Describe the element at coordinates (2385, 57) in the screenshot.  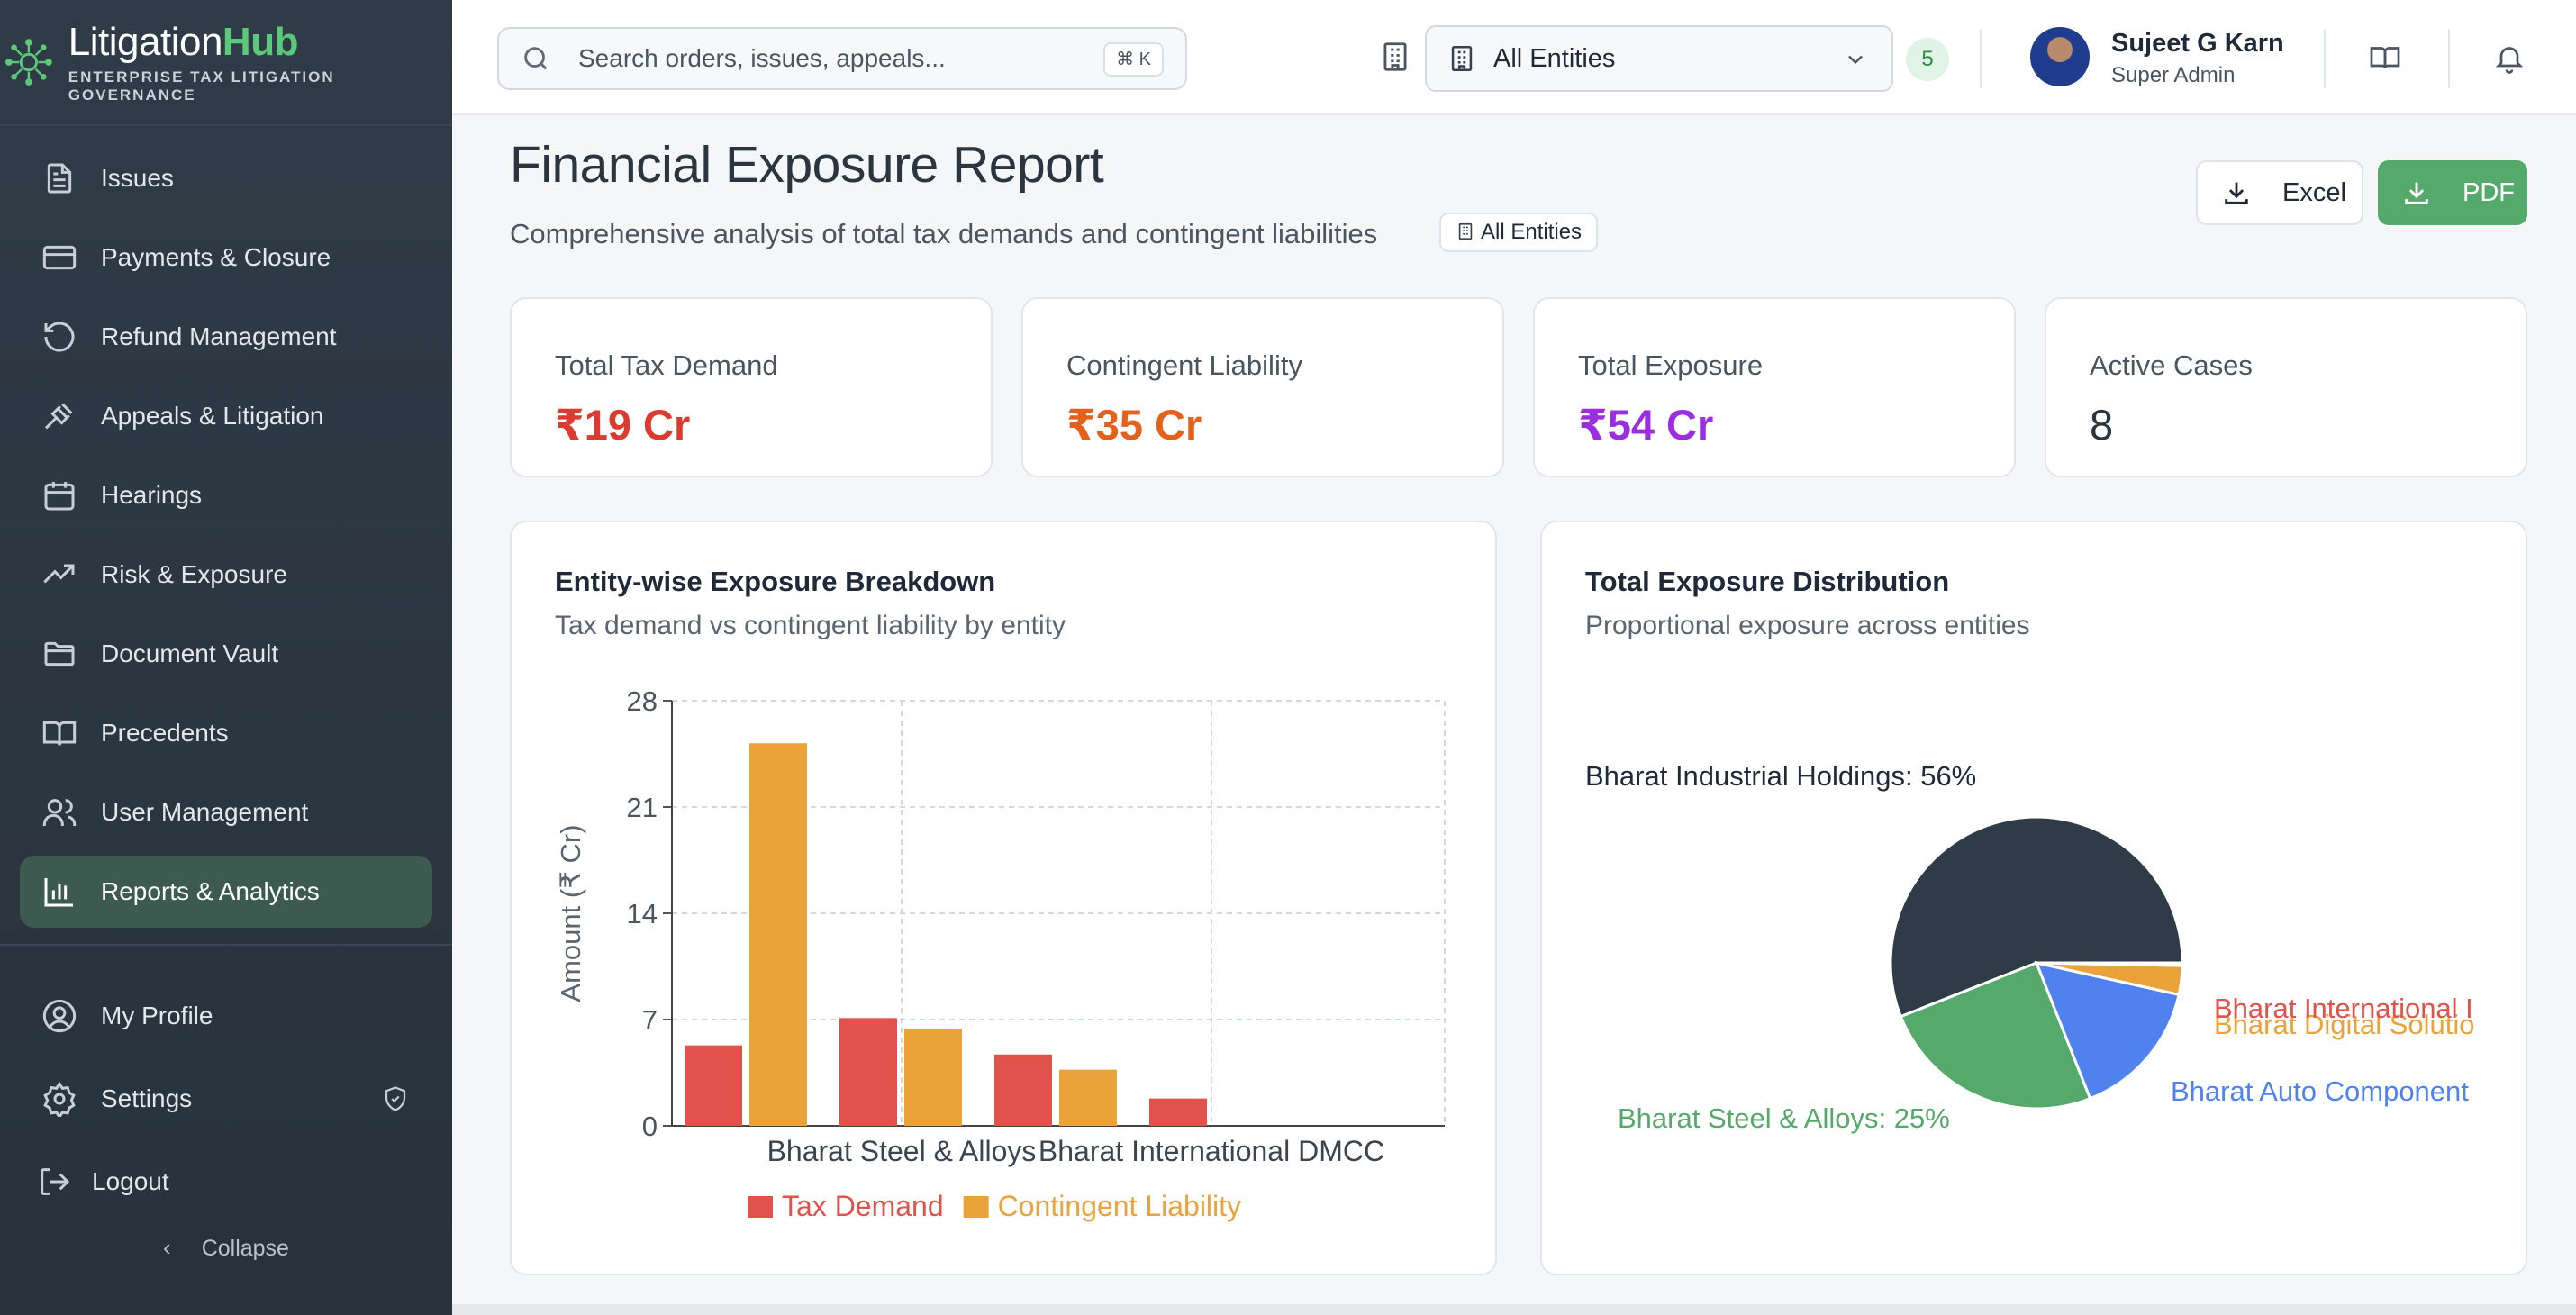
I see `book-open-icon` at that location.